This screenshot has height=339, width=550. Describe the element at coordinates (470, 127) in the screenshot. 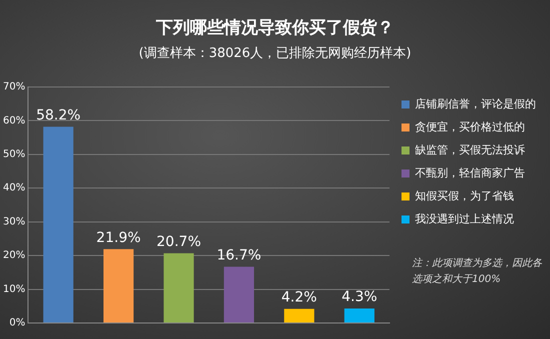

I see `legend-label: 贪便宜，买价格过低的` at that location.